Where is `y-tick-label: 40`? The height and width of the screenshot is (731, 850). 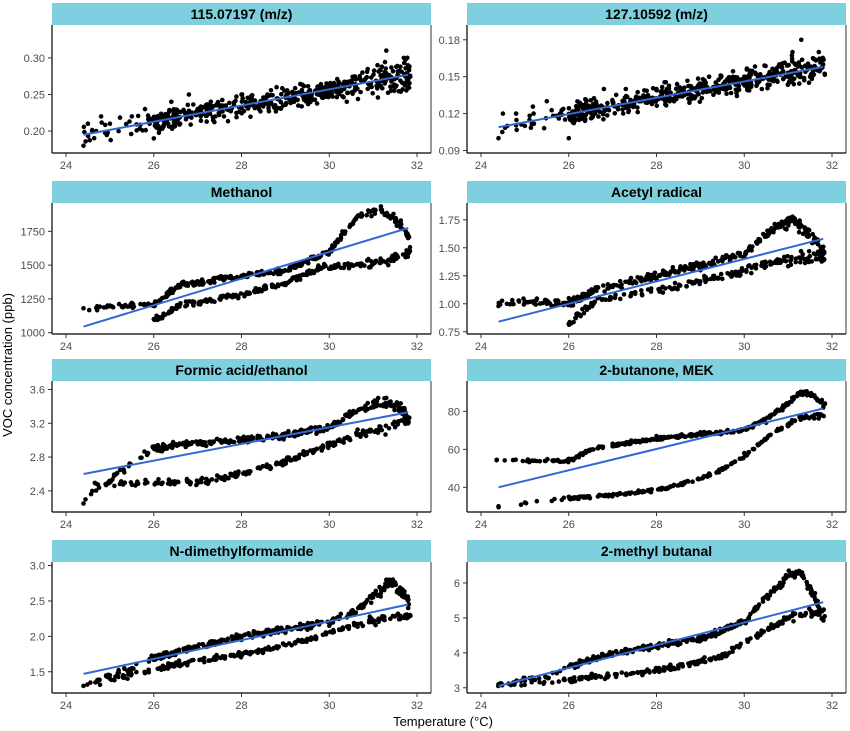
y-tick-label: 40 is located at coordinates (454, 488).